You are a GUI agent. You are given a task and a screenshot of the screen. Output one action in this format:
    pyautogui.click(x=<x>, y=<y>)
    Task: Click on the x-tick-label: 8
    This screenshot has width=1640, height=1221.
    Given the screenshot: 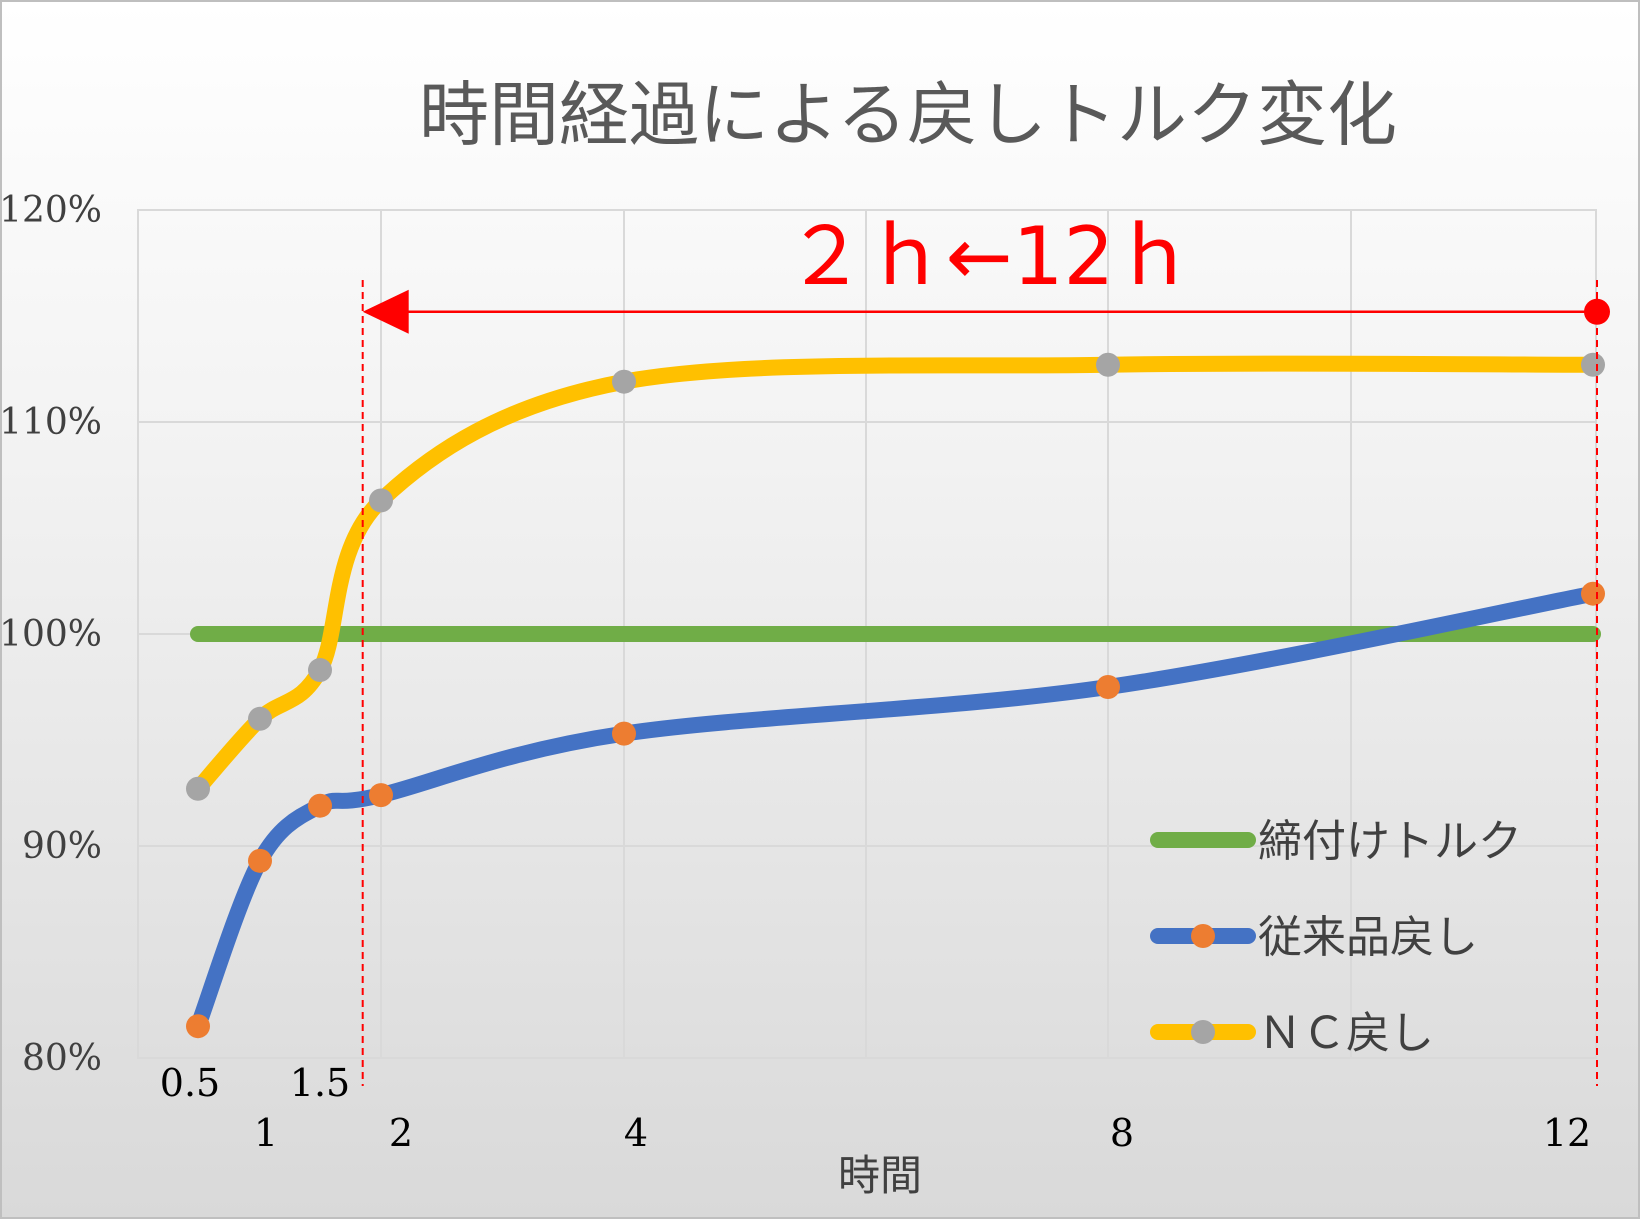 What is the action you would take?
    pyautogui.click(x=1122, y=1133)
    